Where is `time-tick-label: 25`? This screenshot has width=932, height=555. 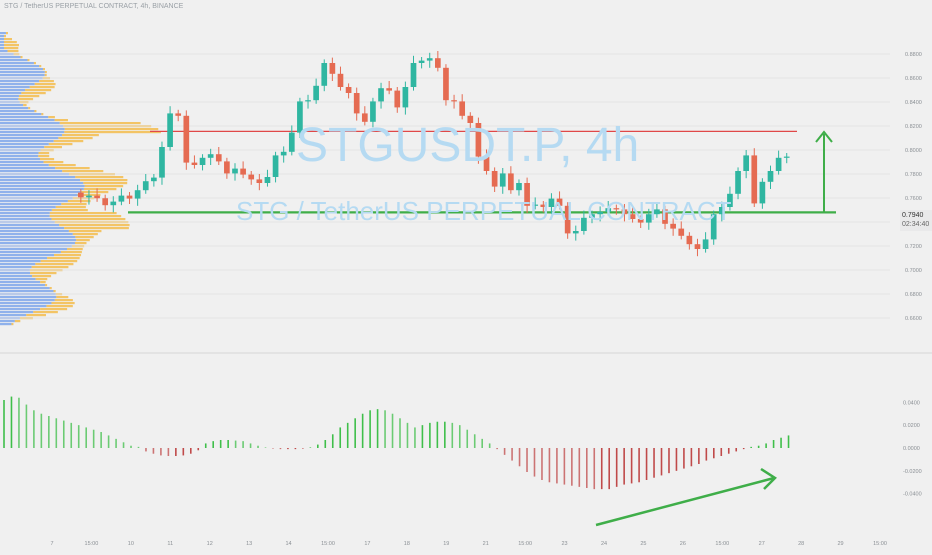
time-tick-label: 25 is located at coordinates (643, 544).